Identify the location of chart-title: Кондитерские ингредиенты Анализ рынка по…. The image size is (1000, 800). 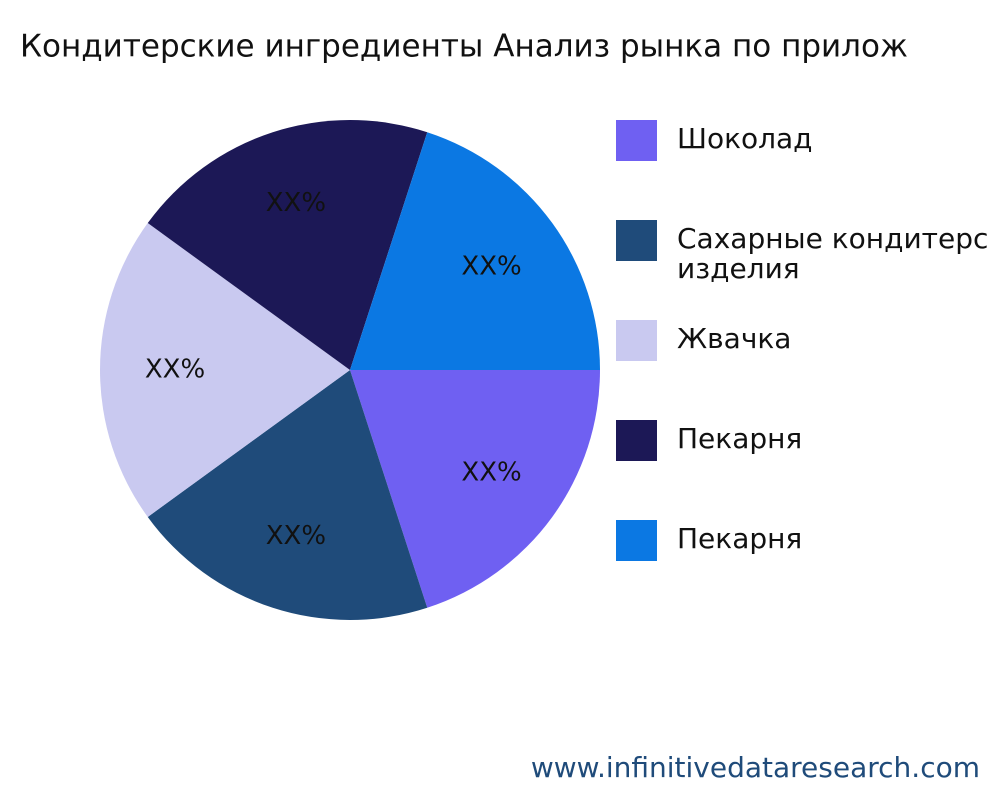
(464, 47).